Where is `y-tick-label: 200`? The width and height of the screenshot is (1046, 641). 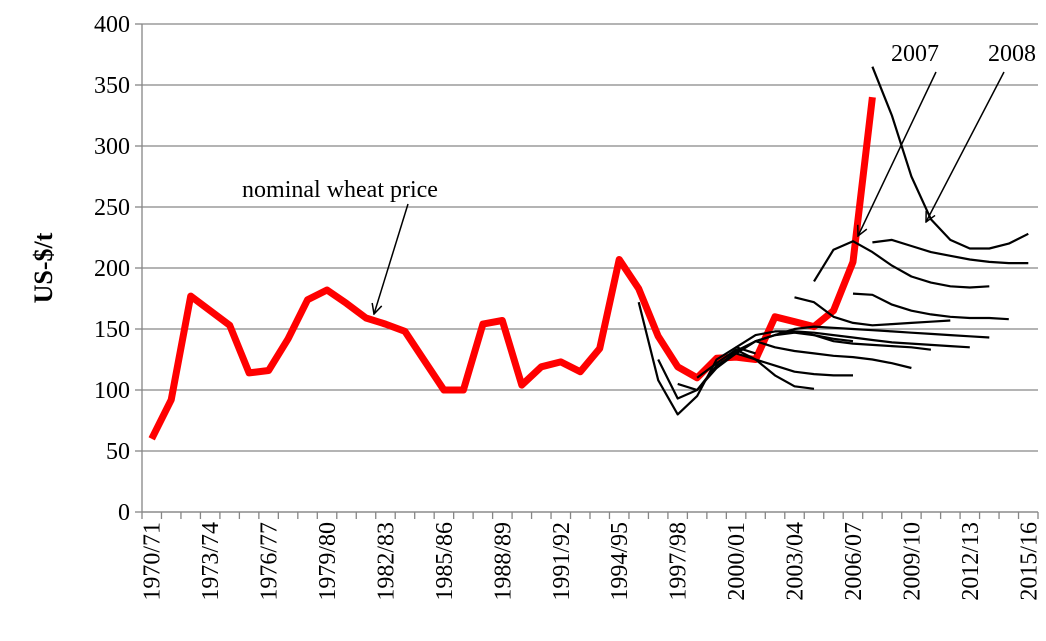 y-tick-label: 200 is located at coordinates (112, 269).